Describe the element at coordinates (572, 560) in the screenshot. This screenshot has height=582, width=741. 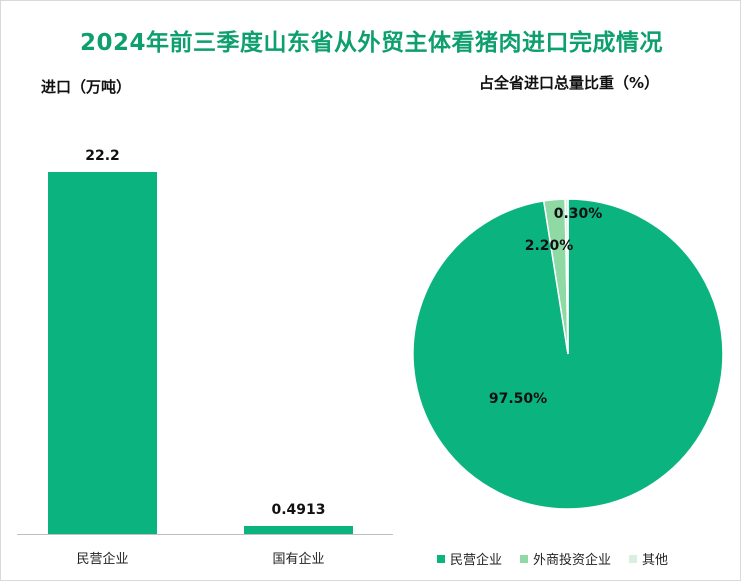
I see `legend-label: 外商投资企业` at that location.